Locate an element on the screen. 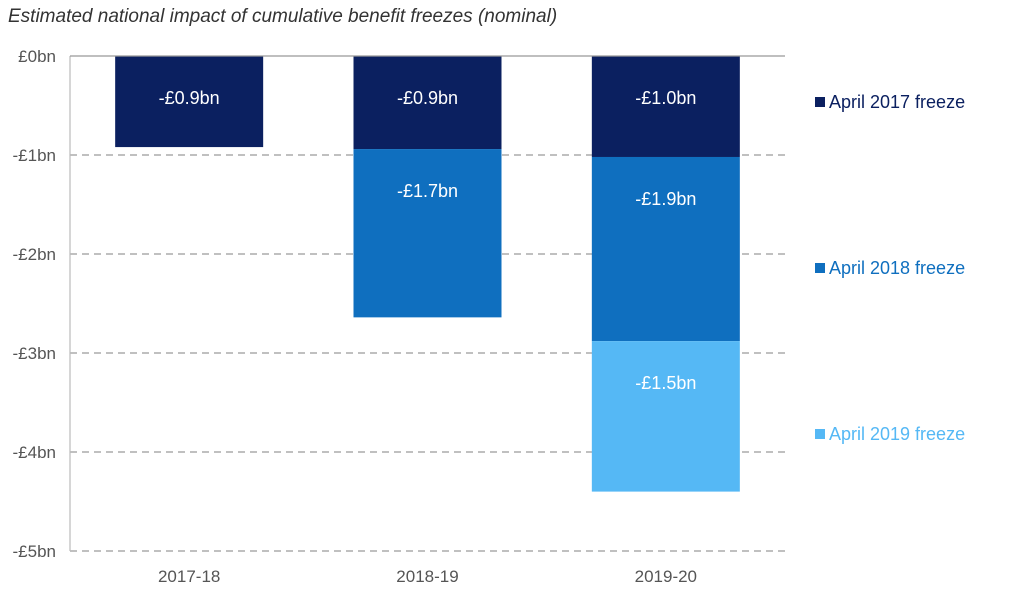 This screenshot has height=598, width=1024. y-tick-label: £0bn is located at coordinates (37, 56).